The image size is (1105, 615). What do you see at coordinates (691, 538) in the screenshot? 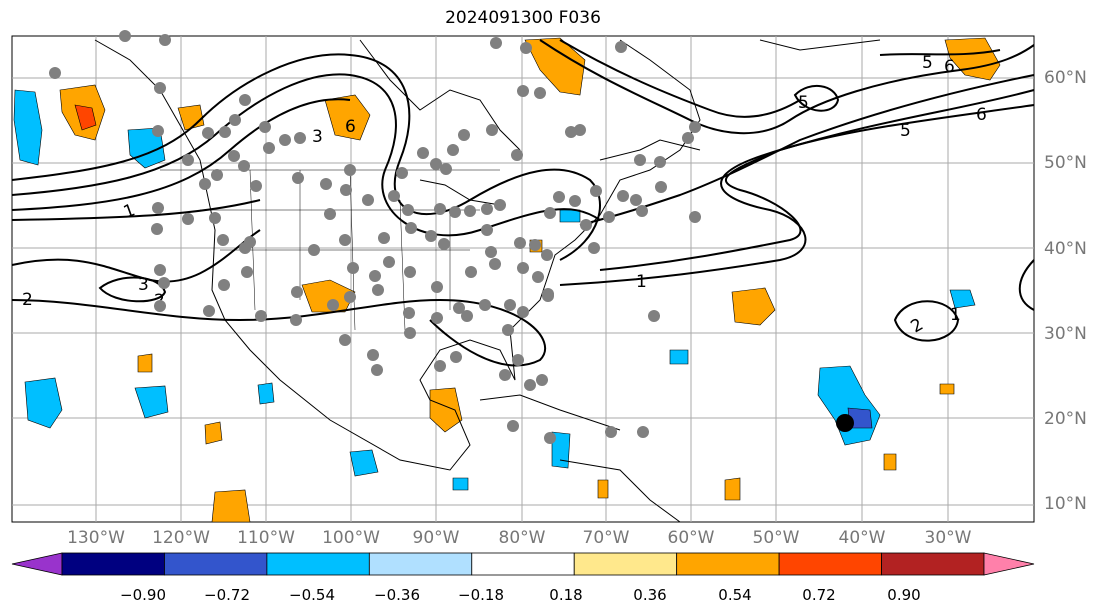
I see `lon-label: 60°W` at bounding box center [691, 538].